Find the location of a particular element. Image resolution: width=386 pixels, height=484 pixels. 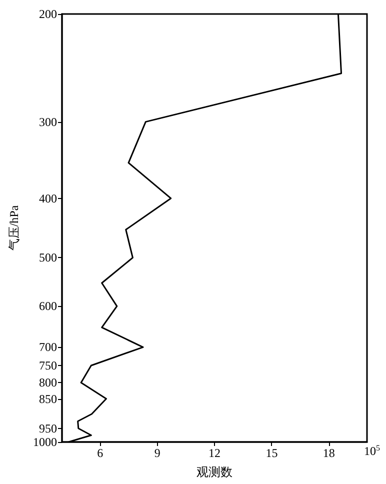

y-tick-label: 750 is located at coordinates (48, 365).